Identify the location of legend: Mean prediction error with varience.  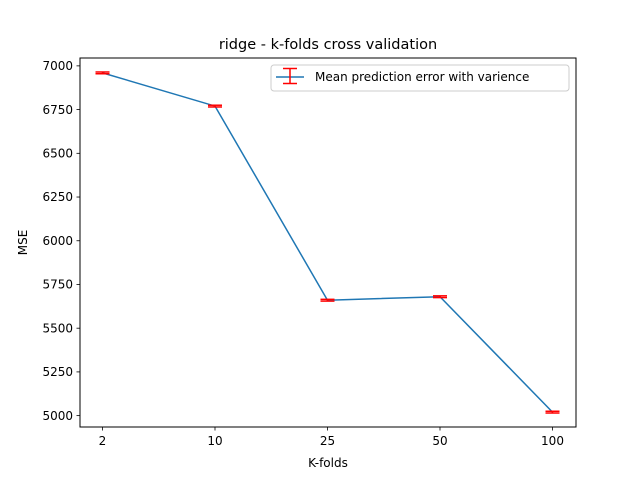
(420, 78).